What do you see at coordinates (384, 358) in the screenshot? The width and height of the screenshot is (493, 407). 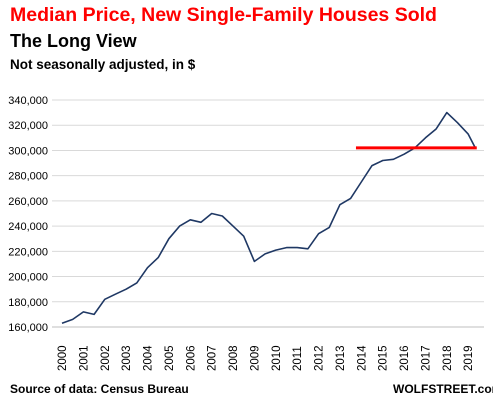 I see `x-tick-label: 2015` at bounding box center [384, 358].